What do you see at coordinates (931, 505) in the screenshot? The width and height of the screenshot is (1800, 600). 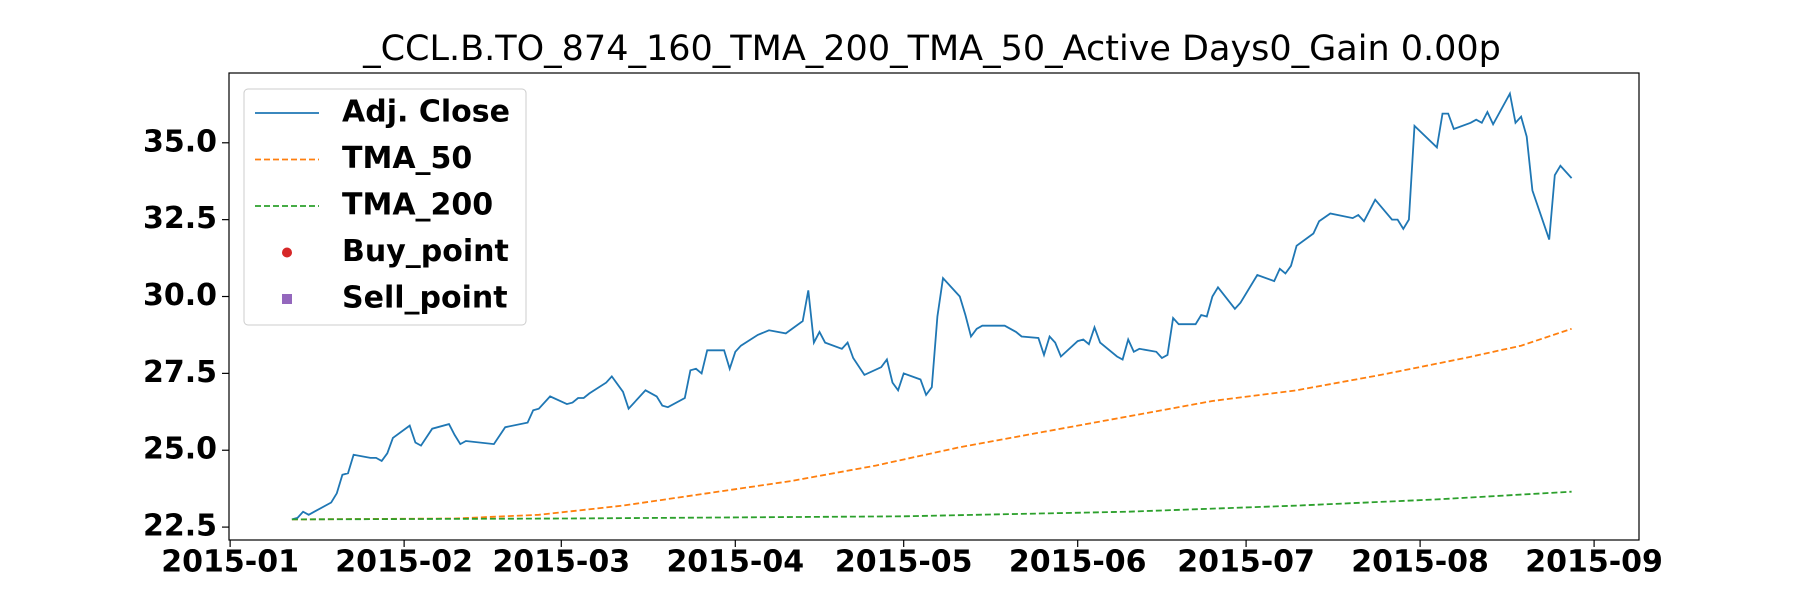 I see `series-line` at bounding box center [931, 505].